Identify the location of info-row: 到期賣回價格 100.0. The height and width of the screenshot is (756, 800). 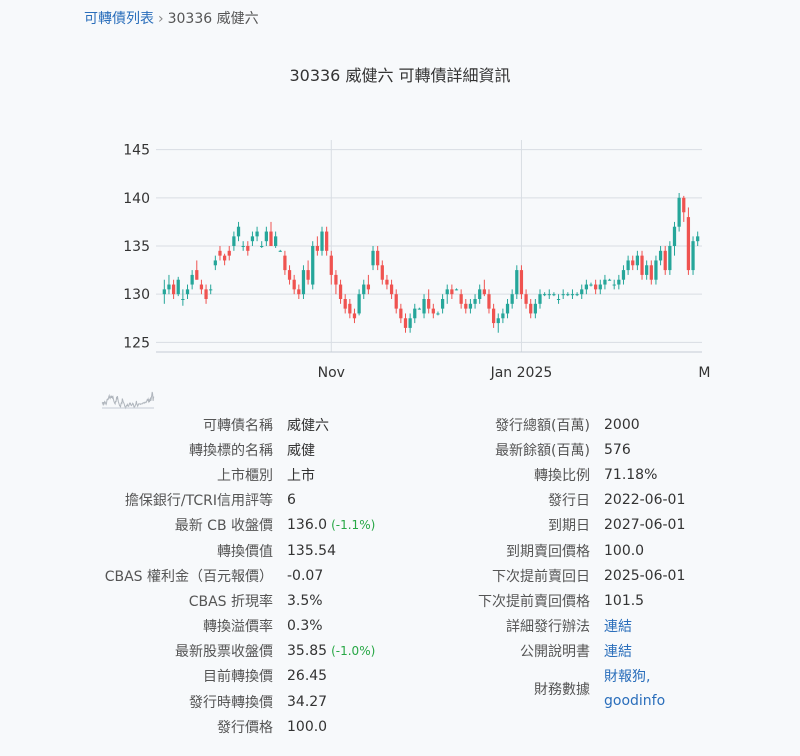
(542, 550).